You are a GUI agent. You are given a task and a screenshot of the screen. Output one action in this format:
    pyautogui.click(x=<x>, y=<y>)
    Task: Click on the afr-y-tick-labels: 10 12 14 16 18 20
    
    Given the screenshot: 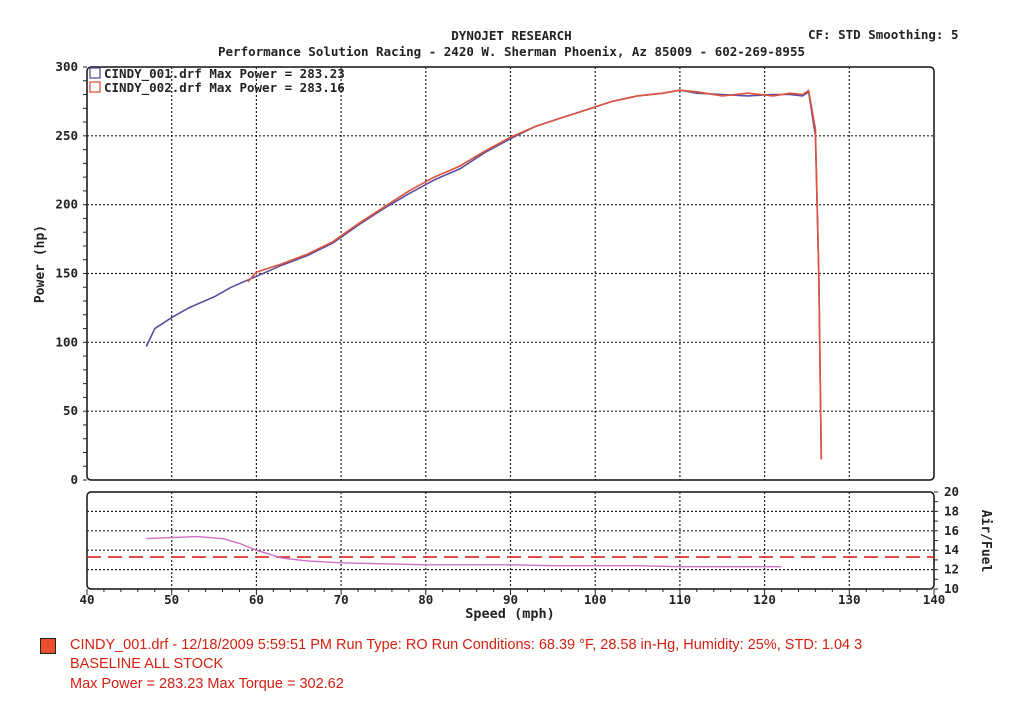 What is the action you would take?
    pyautogui.click(x=951, y=540)
    